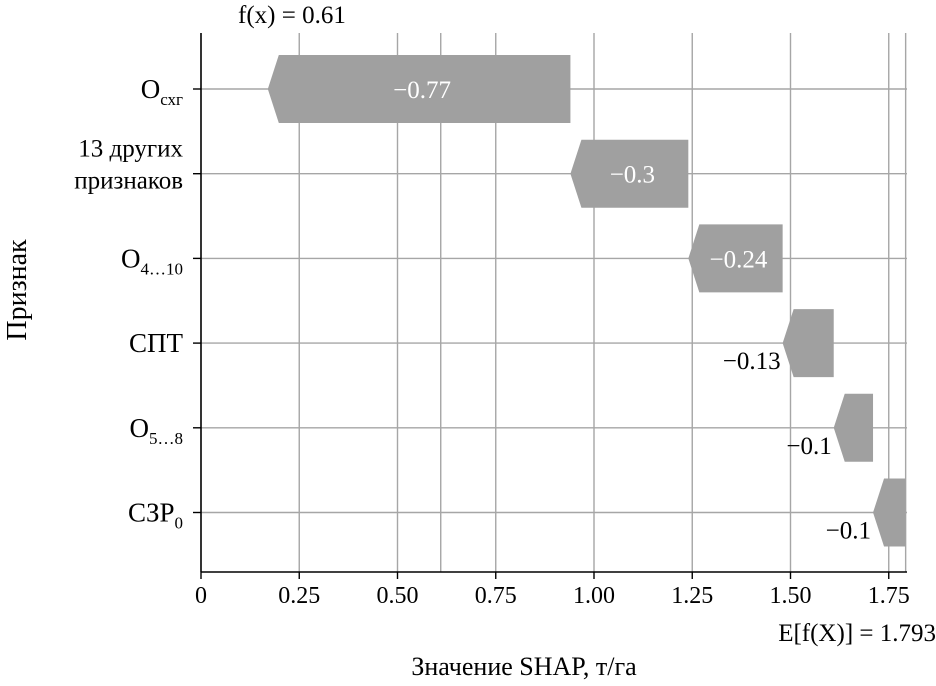  I want to click on x-tick-label: 0.50, so click(398, 596).